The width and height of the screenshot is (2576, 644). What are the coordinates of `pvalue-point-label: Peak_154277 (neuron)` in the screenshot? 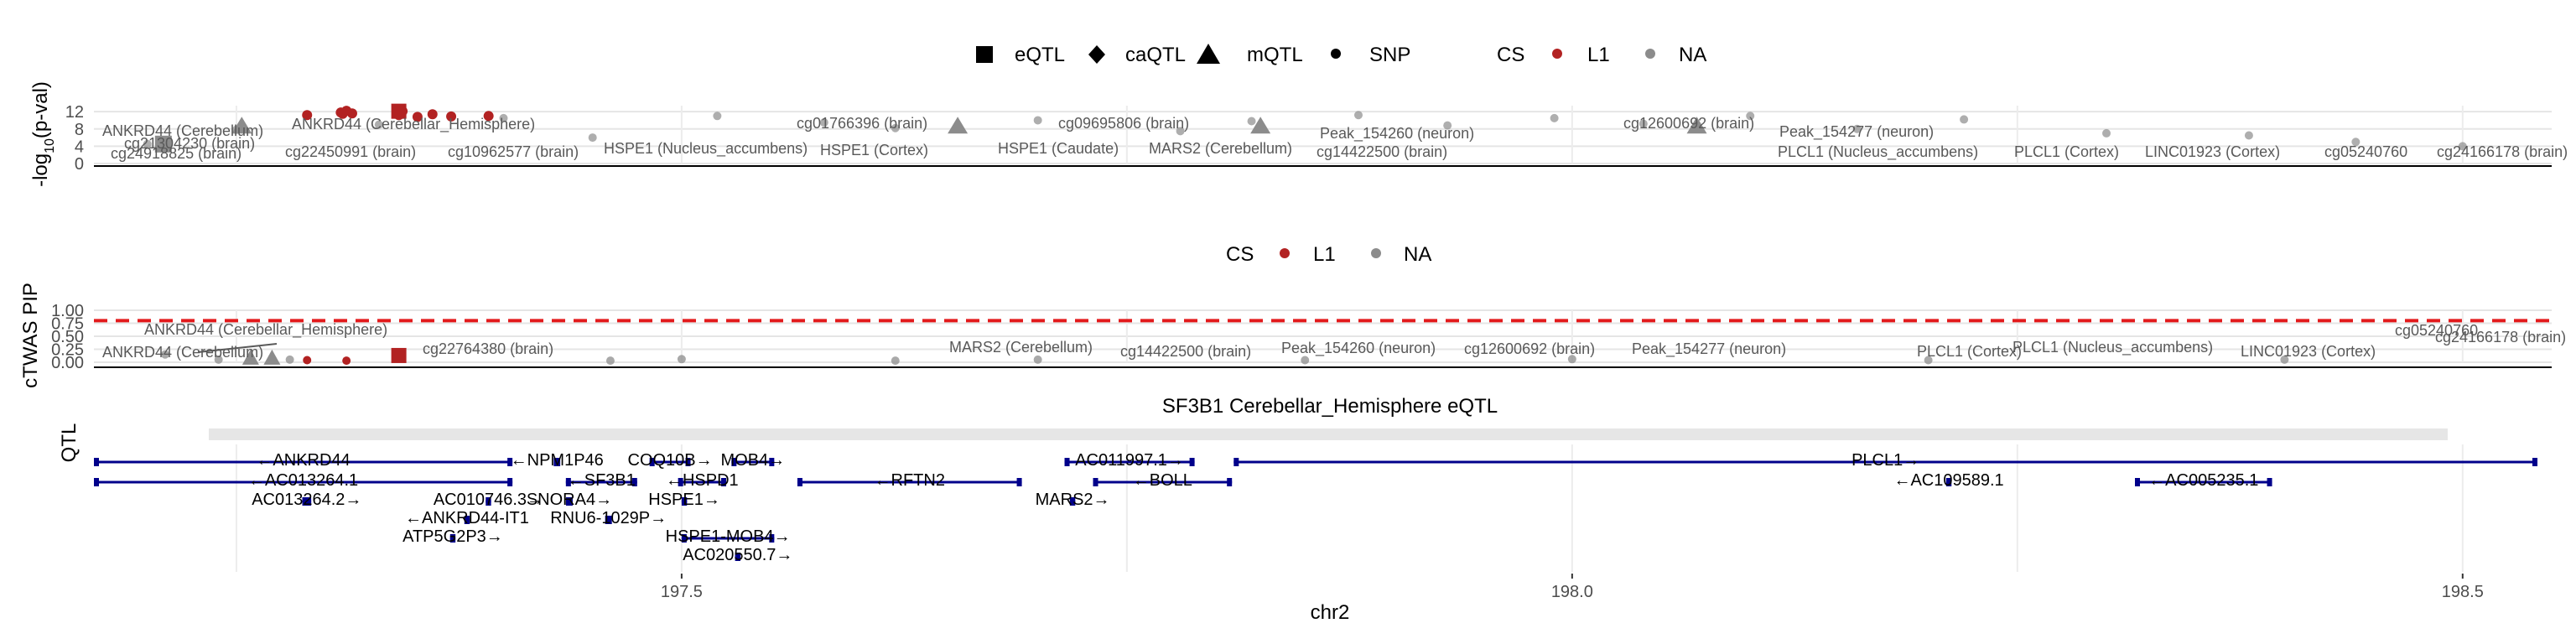 It's located at (1857, 132).